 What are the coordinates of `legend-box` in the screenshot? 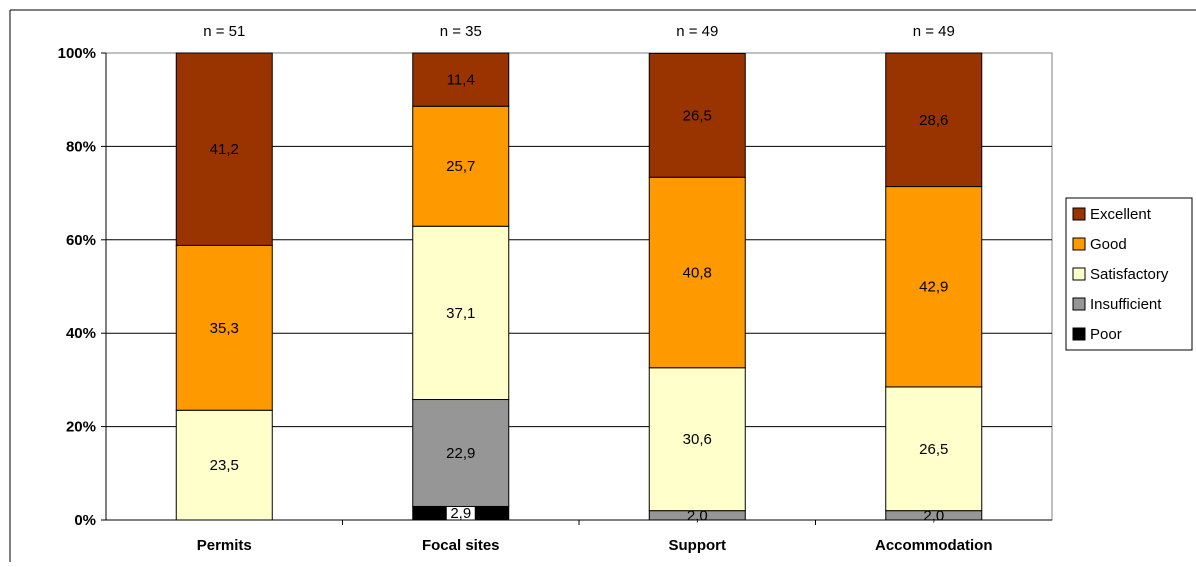 It's located at (1129, 274).